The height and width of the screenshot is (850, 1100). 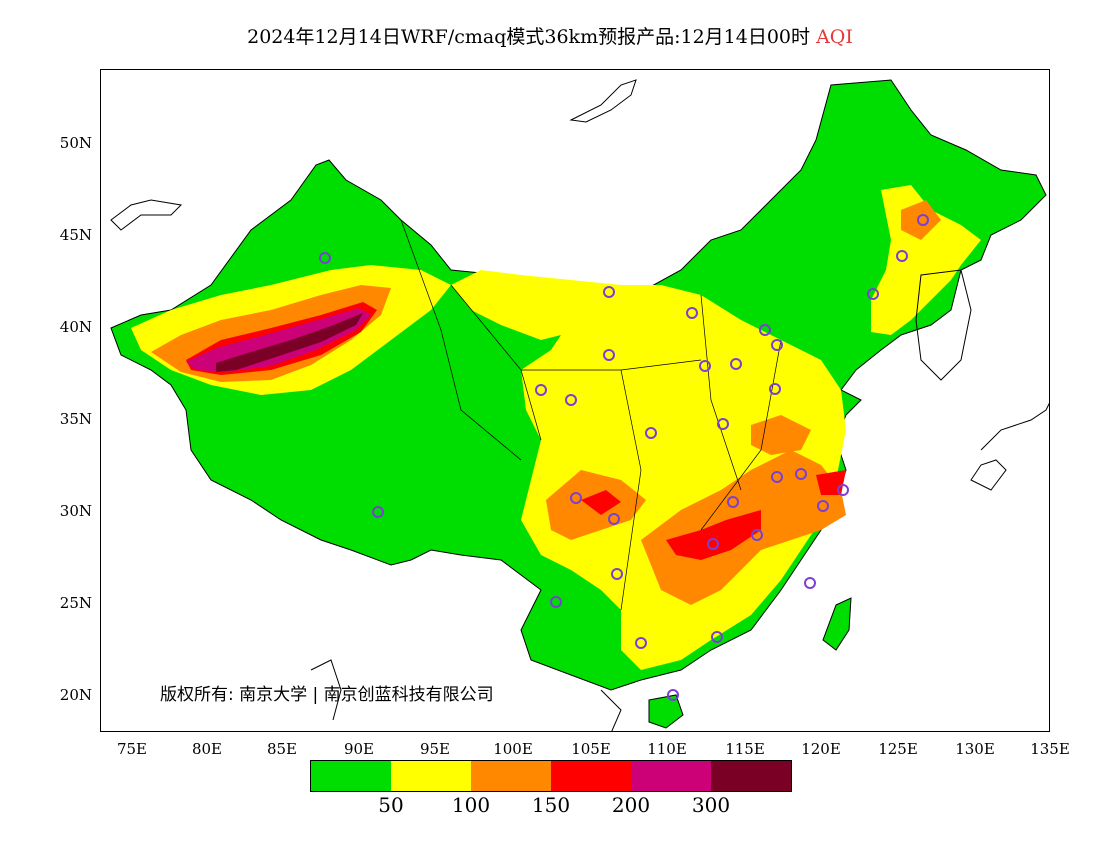 I want to click on title-text: 2024年12月14日WRF/cmaq模式36km预报产品:12月14日00时, so click(x=529, y=37).